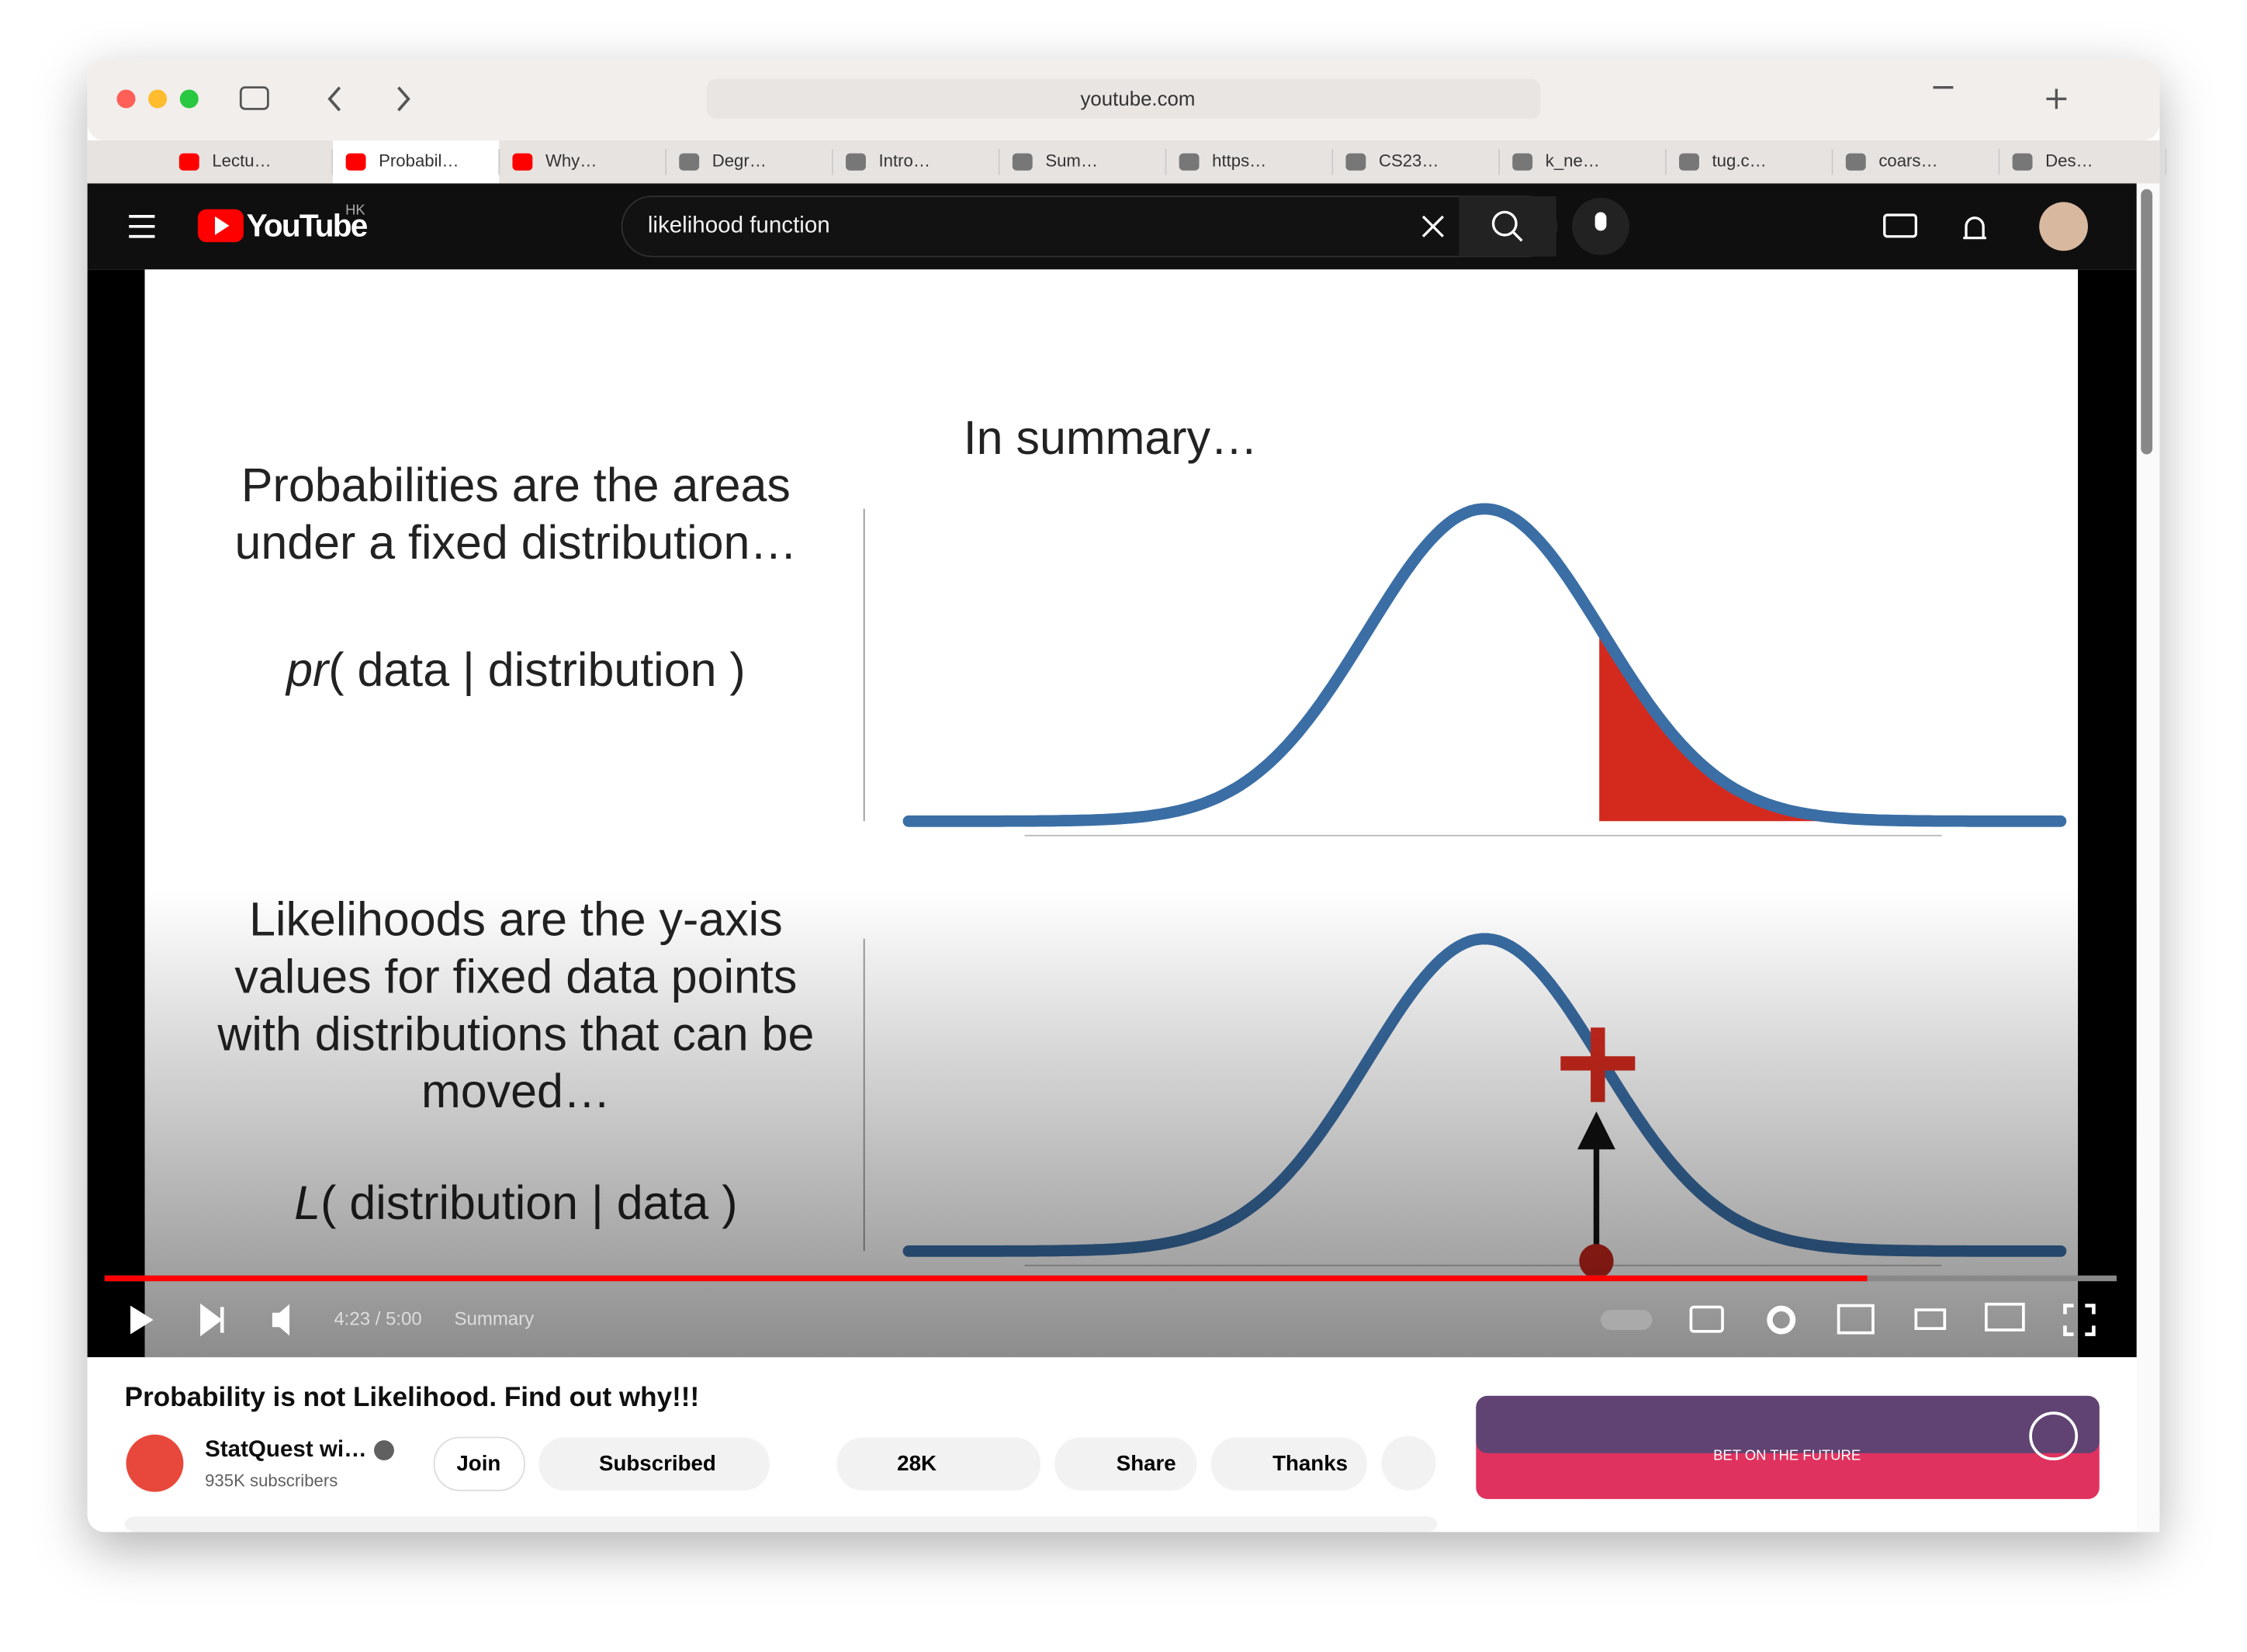 This screenshot has width=2247, height=1652. Describe the element at coordinates (1856, 1319) in the screenshot. I see `miniplayer` at that location.